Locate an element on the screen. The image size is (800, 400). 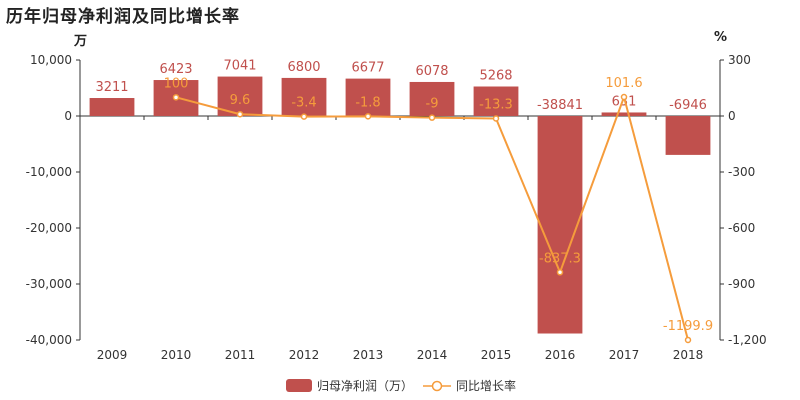
left-tick-label: -30,000 is located at coordinates (49, 284).